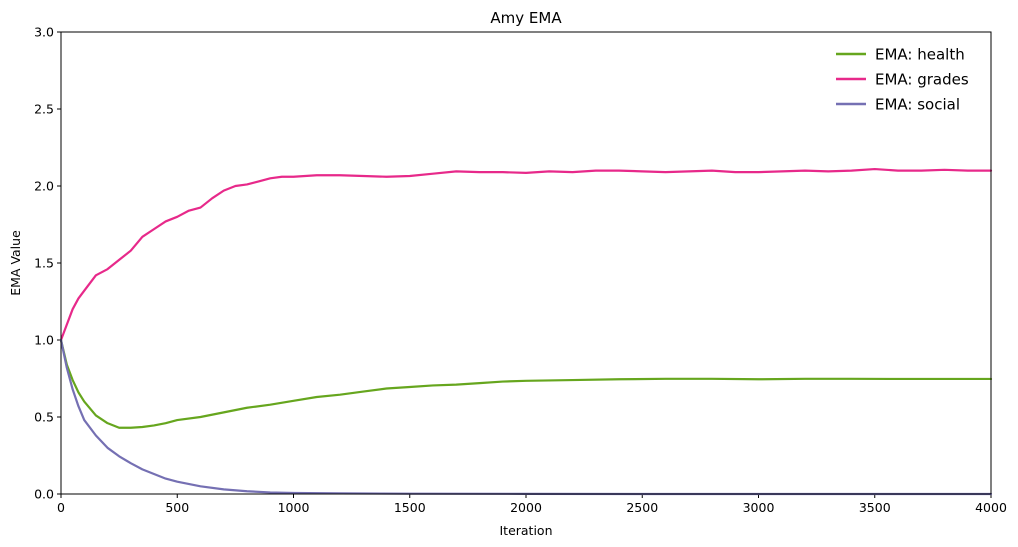 Image resolution: width=1018 pixels, height=547 pixels. What do you see at coordinates (15, 263) in the screenshot?
I see `y-axis-label: EMA Value` at bounding box center [15, 263].